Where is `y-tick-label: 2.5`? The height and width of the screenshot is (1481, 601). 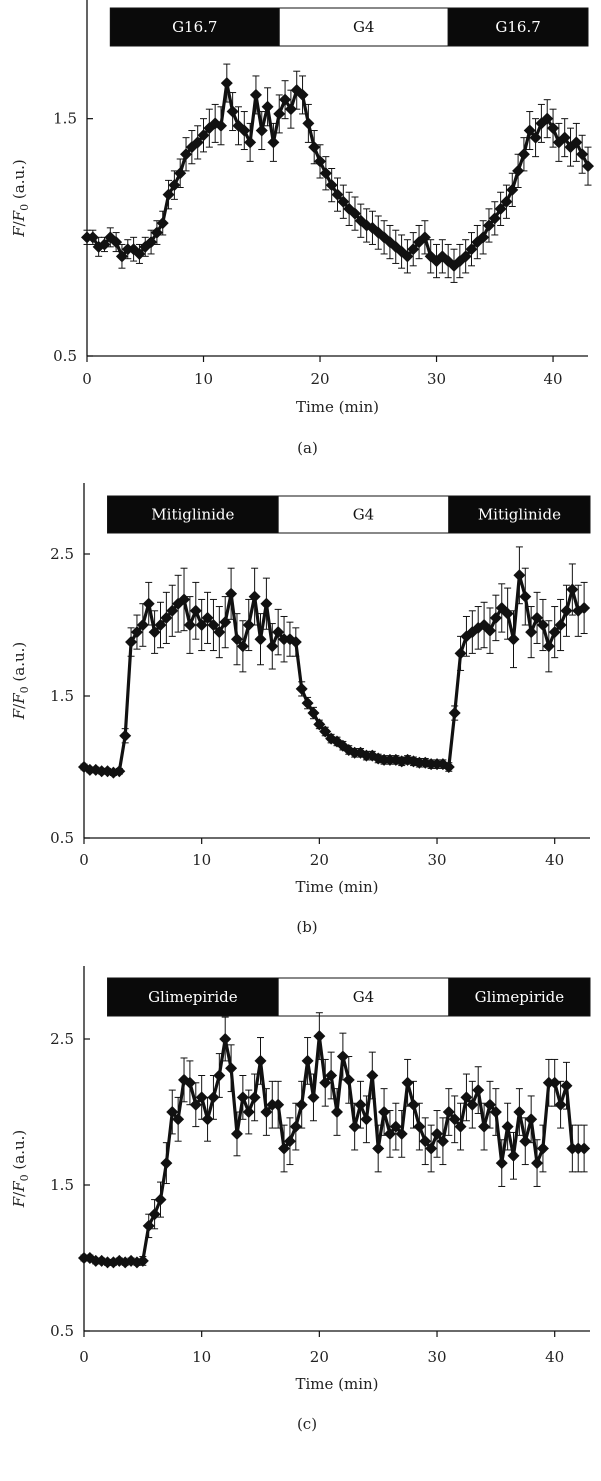
y-tick-label: 2.5 is located at coordinates (62, 1039).